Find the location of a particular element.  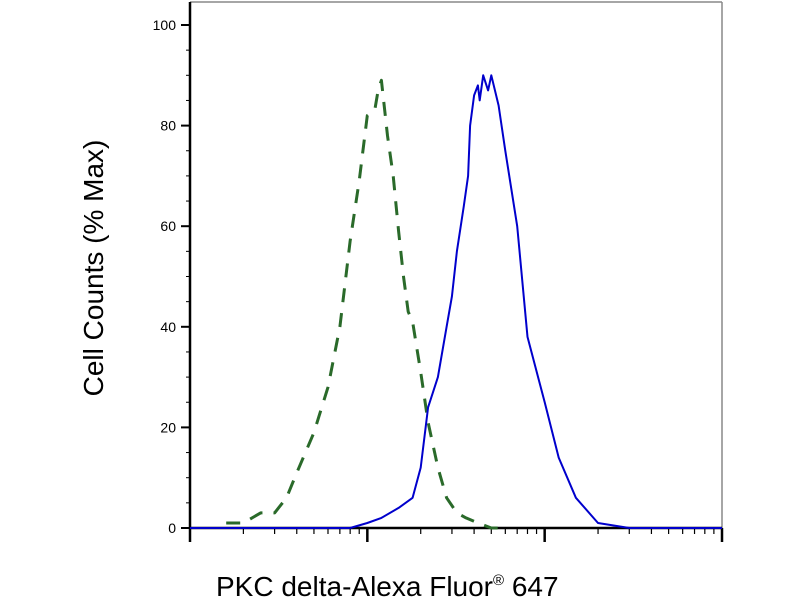

x-axis-title: PKC delta-Alexa Fluor® 647 is located at coordinates (387, 585).